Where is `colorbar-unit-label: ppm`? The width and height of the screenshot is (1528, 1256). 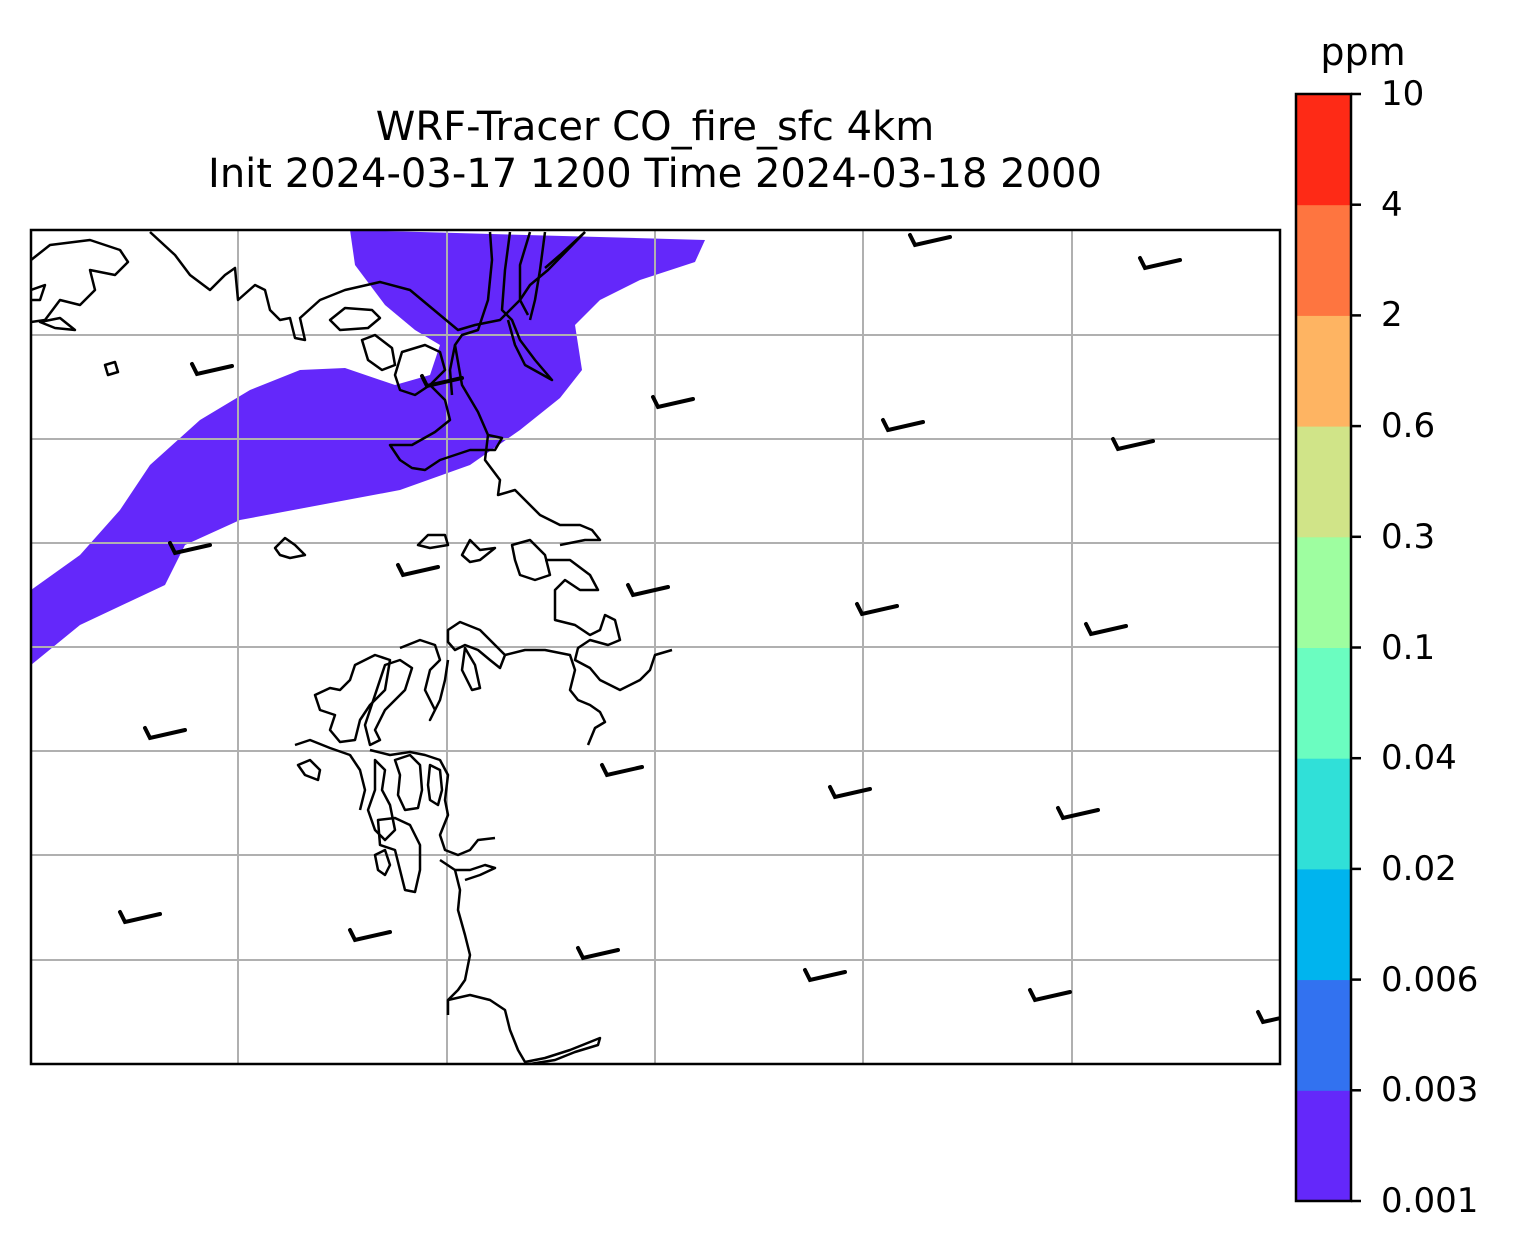 colorbar-unit-label: ppm is located at coordinates (1363, 52).